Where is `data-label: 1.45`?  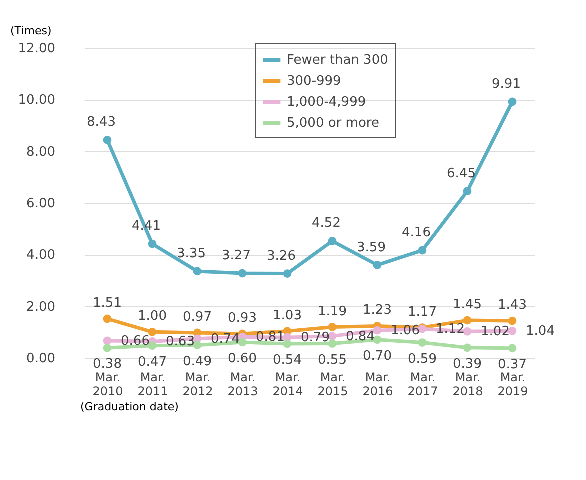
data-label: 1.45 is located at coordinates (467, 305).